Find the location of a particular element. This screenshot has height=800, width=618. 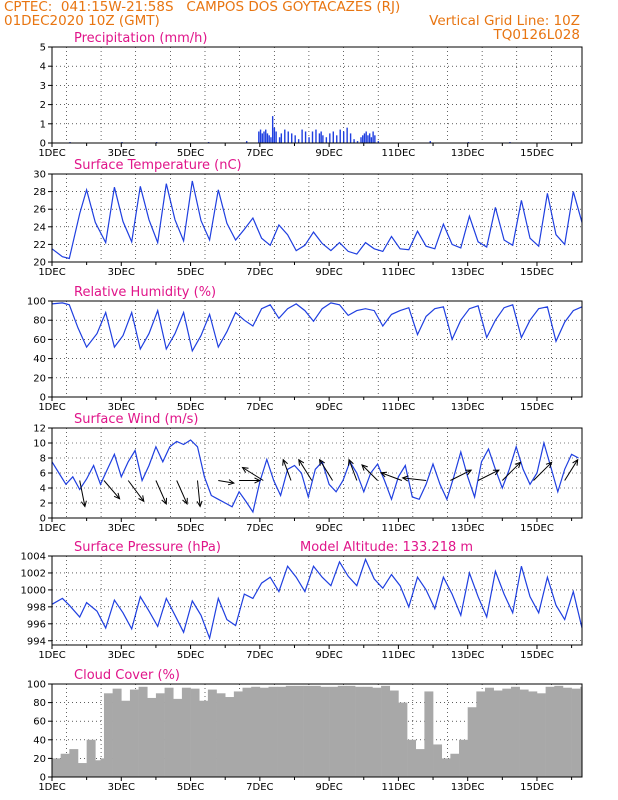

y-tick-label: 998 is located at coordinates (36, 607).